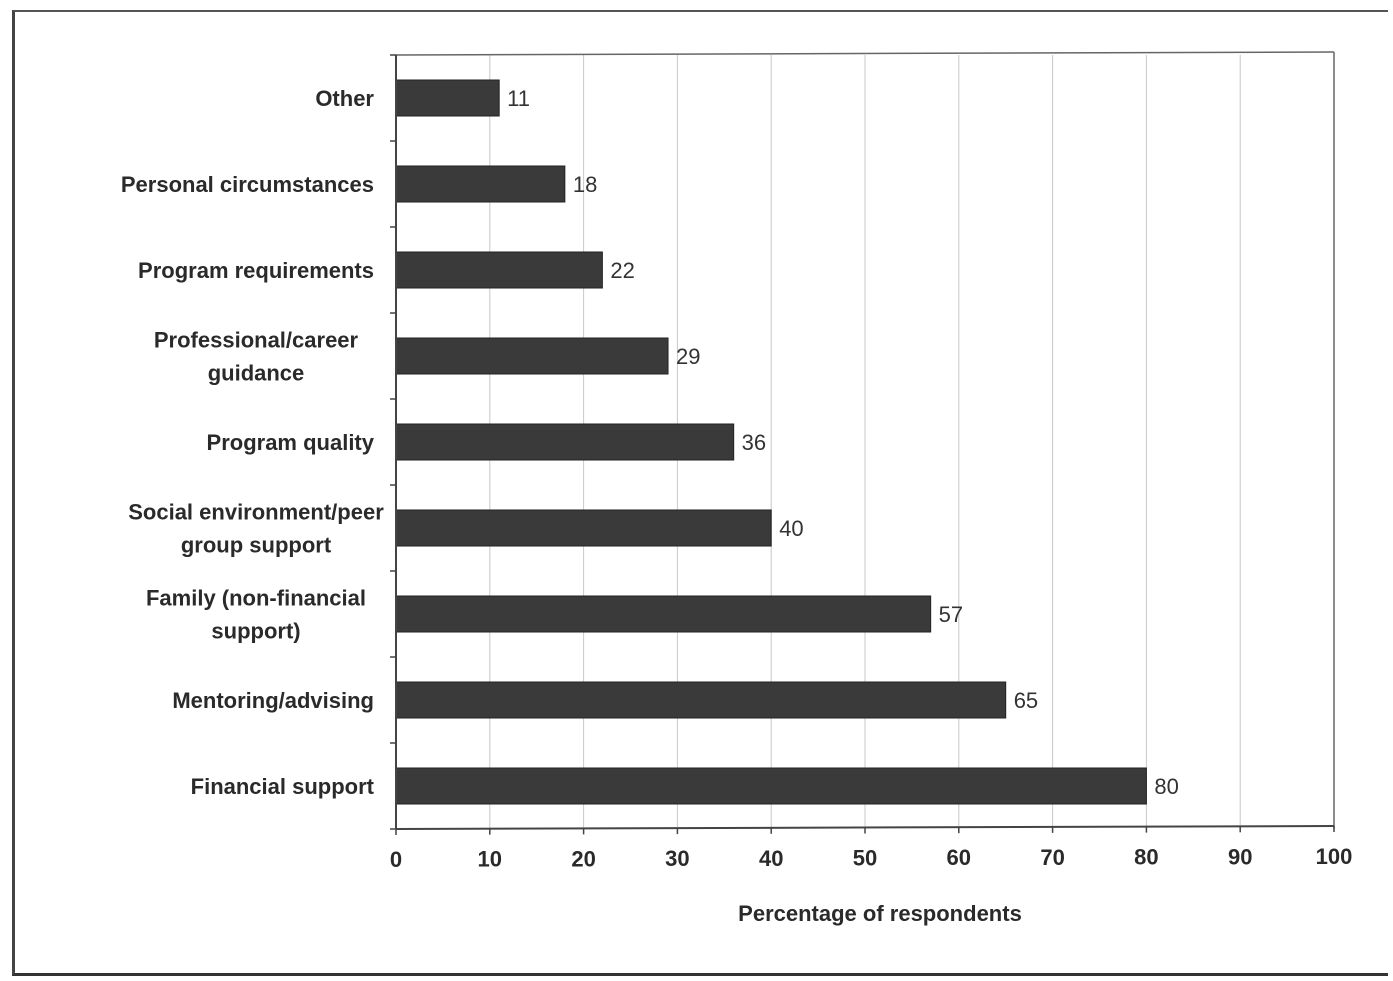  What do you see at coordinates (865, 858) in the screenshot?
I see `x-tick-label: 50` at bounding box center [865, 858].